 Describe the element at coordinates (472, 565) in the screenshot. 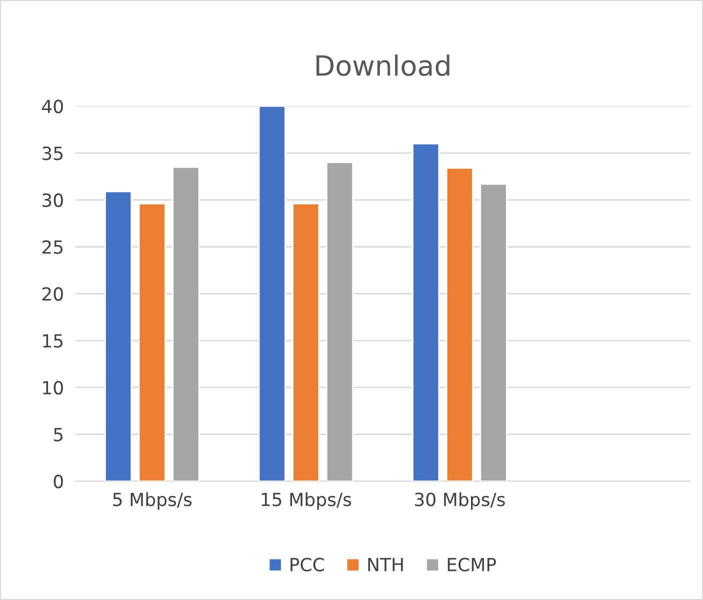

I see `legend-label: ECMP` at that location.